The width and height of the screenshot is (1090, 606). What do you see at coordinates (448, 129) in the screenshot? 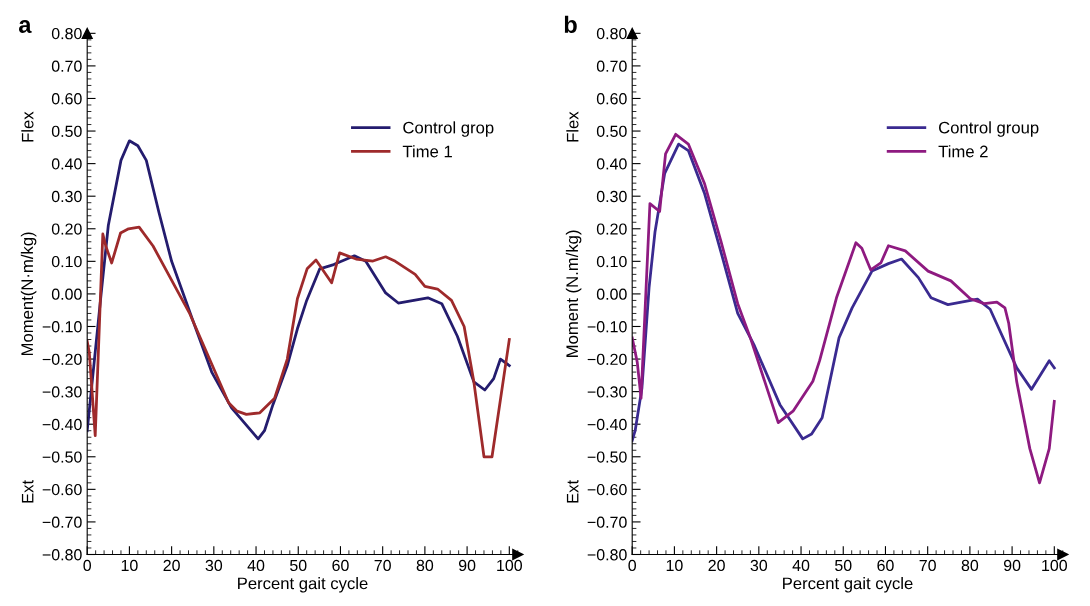
I see `legend-label: Control grop` at bounding box center [448, 129].